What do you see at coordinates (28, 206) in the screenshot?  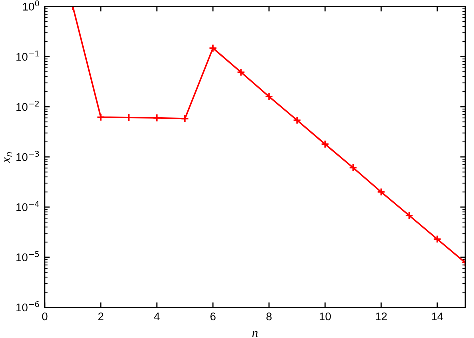 I see `y-tick-label: 10$^{−4}$` at bounding box center [28, 206].